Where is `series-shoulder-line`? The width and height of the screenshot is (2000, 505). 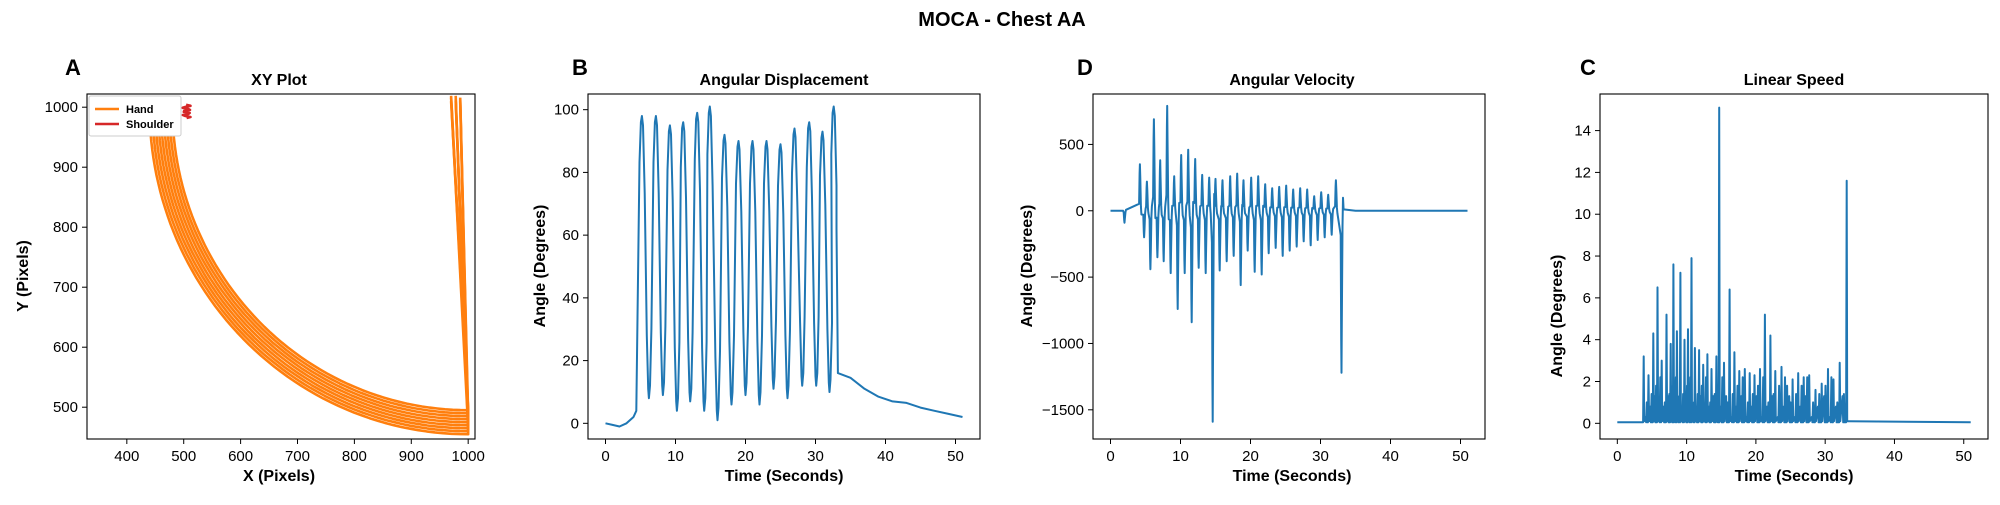 series-shoulder-line is located at coordinates (186, 111).